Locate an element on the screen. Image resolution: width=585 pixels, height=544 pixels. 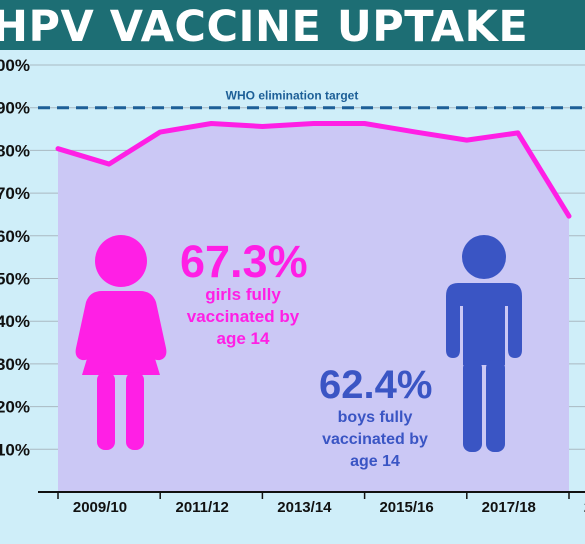
girls-desc-line-2: vaccinated by is located at coordinates (243, 316).